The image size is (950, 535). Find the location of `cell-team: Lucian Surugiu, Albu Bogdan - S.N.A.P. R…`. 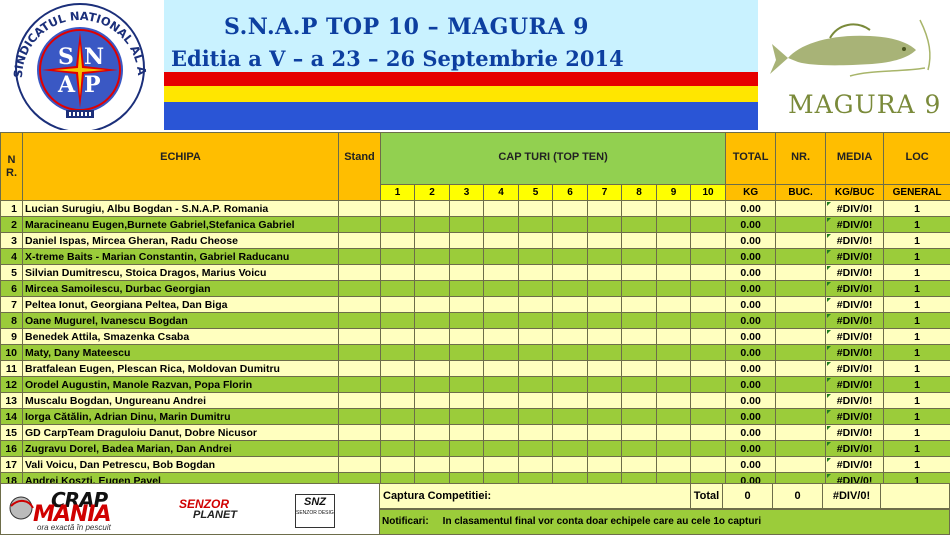

cell-team: Lucian Surugiu, Albu Bogdan - S.N.A.P. R… is located at coordinates (180, 208).